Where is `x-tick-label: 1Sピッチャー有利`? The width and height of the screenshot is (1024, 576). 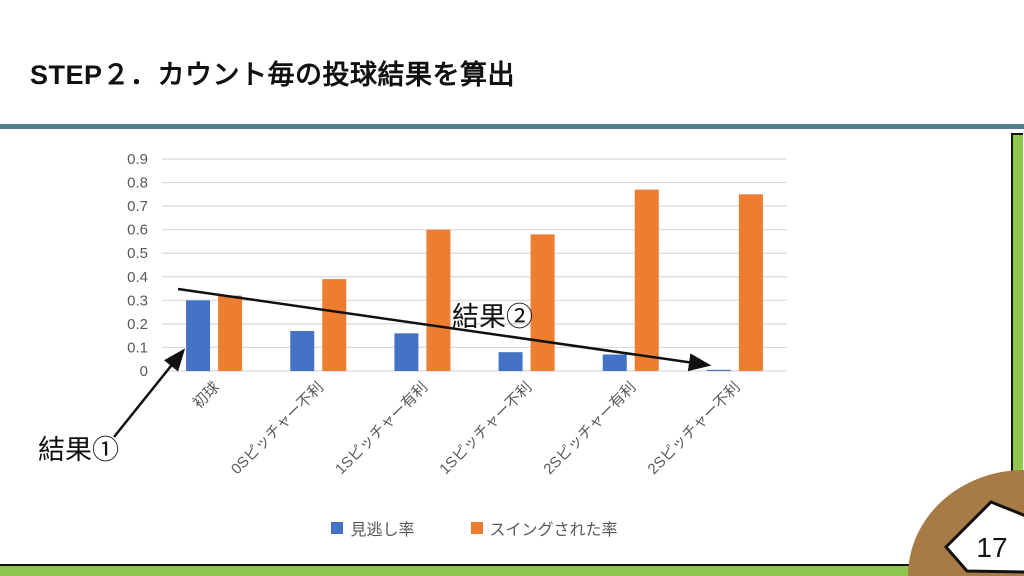 x-tick-label: 1Sピッチャー有利 is located at coordinates (381, 428).